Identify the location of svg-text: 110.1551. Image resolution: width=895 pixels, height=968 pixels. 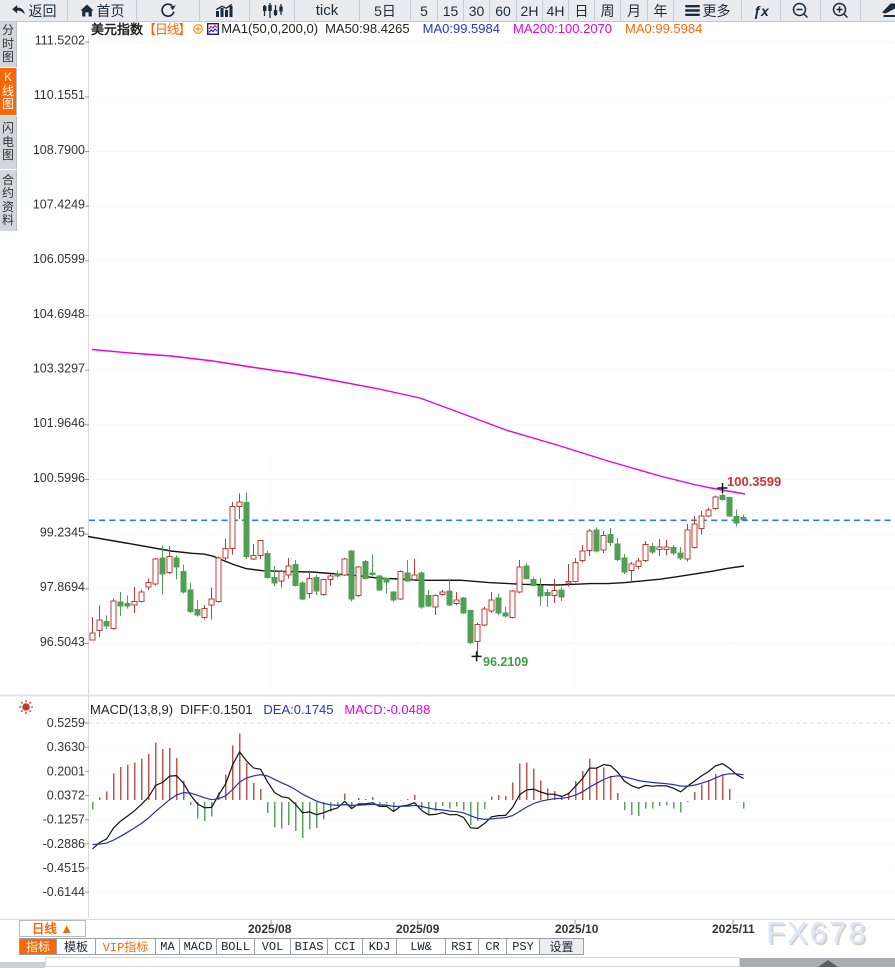
(59, 95).